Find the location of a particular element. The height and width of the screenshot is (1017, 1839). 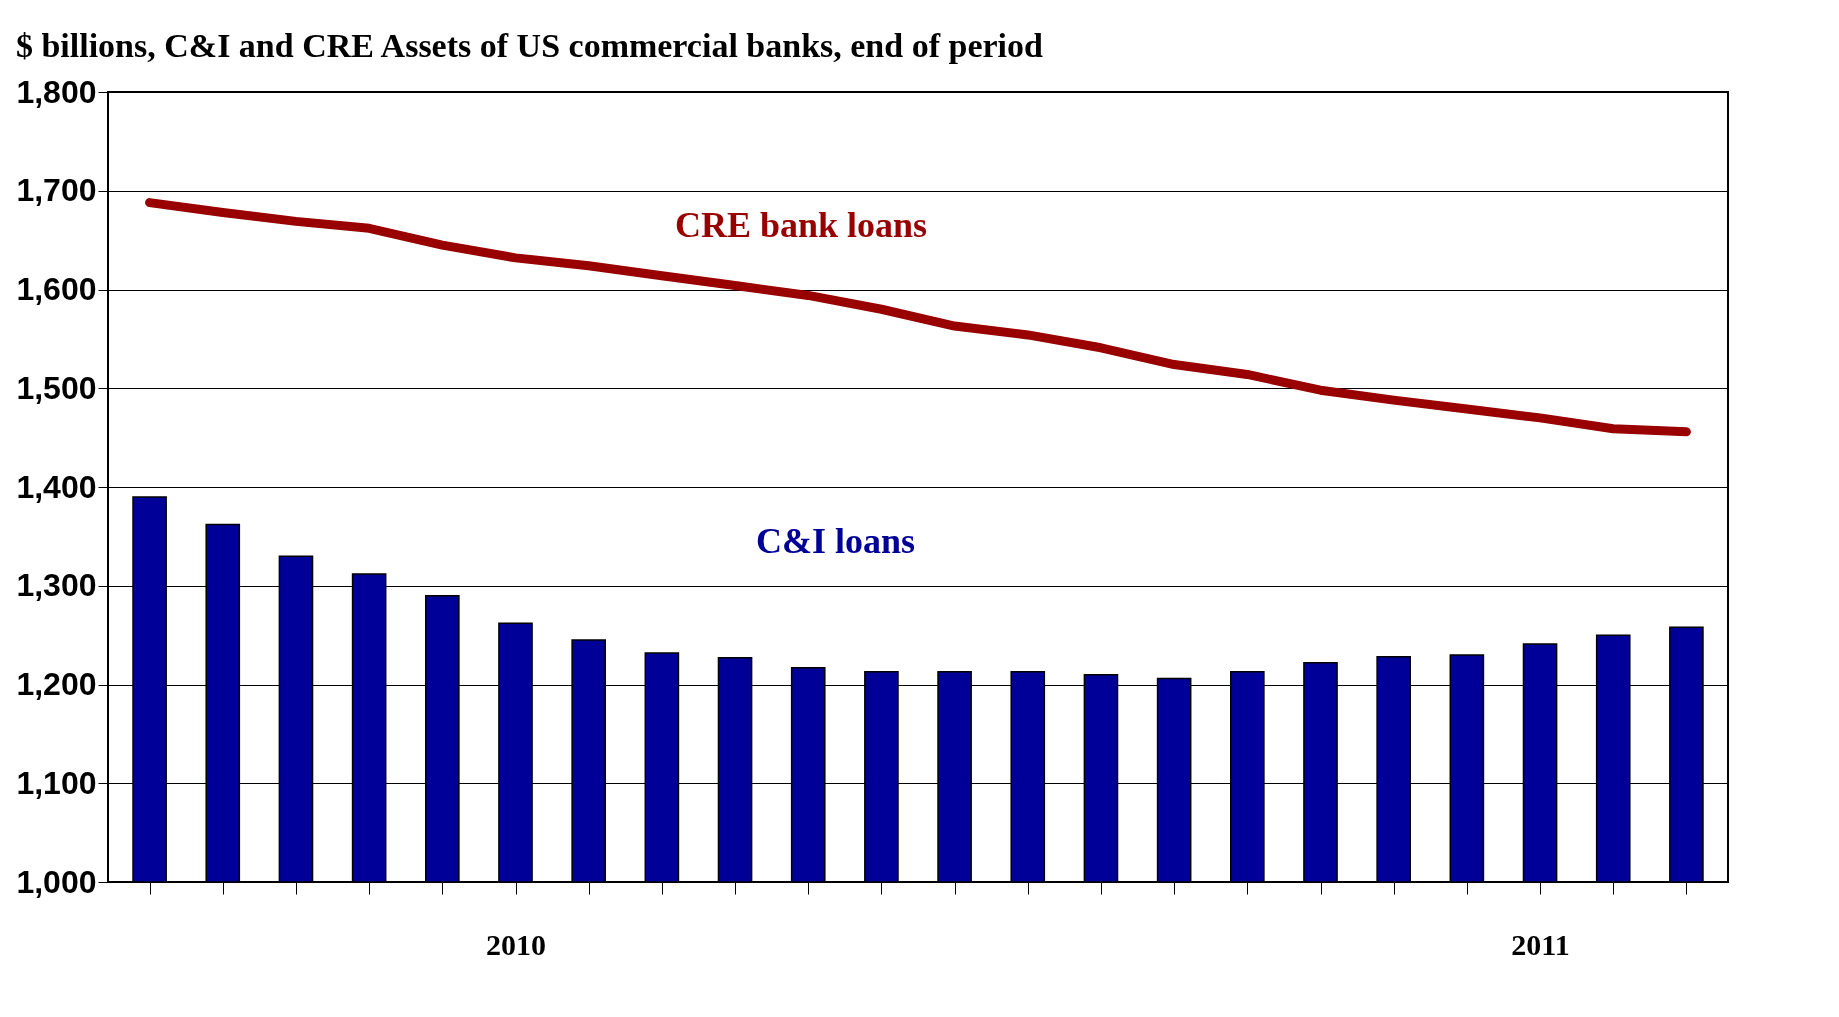

y-tick-label: 1,600 is located at coordinates (56, 289).